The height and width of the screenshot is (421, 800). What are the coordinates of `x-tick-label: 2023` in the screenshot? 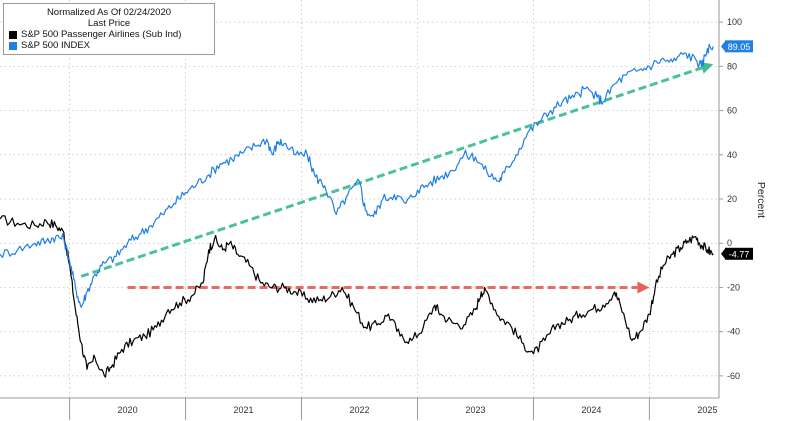 It's located at (475, 410).